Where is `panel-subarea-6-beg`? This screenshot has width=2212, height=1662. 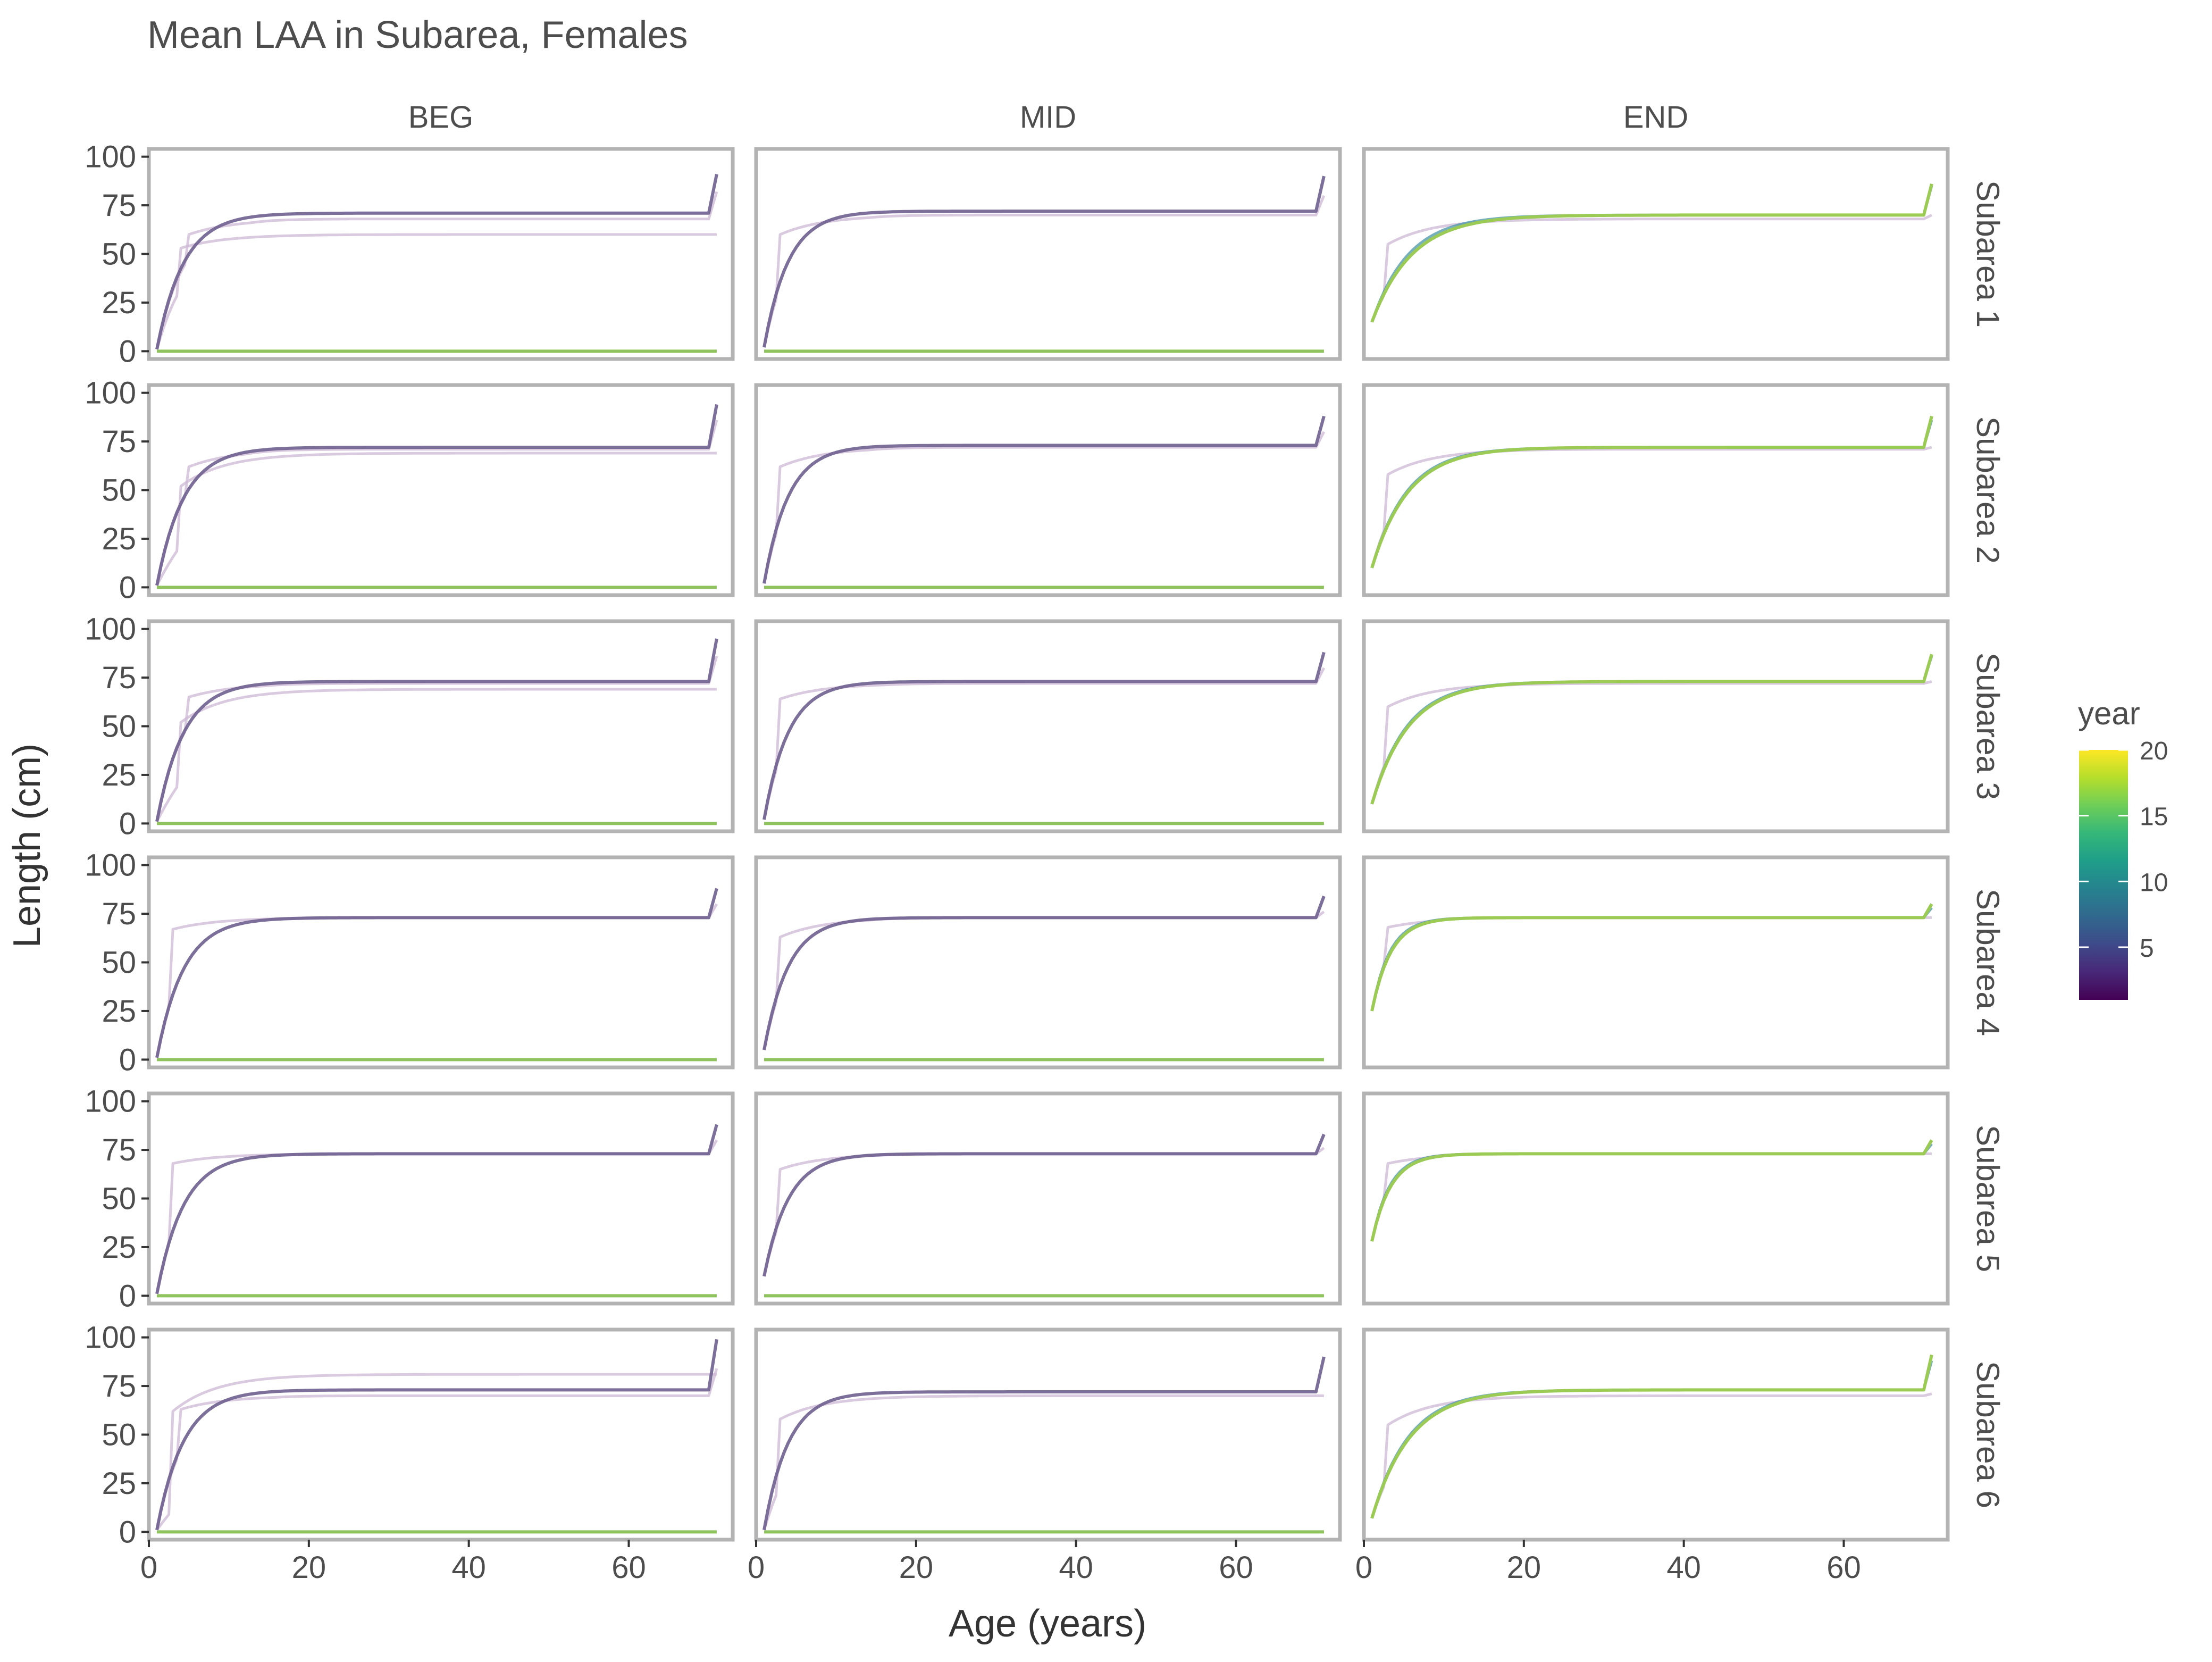 panel-subarea-6-beg is located at coordinates (441, 1434).